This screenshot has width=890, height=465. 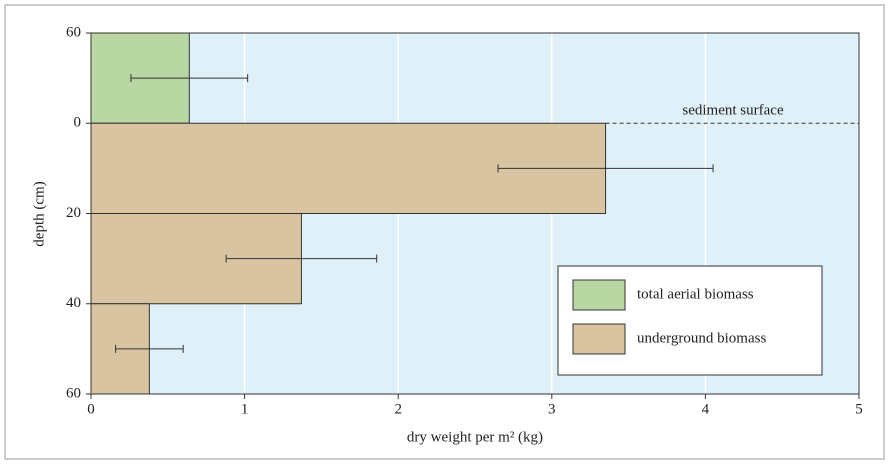 What do you see at coordinates (859, 409) in the screenshot?
I see `x-tick-label: 5` at bounding box center [859, 409].